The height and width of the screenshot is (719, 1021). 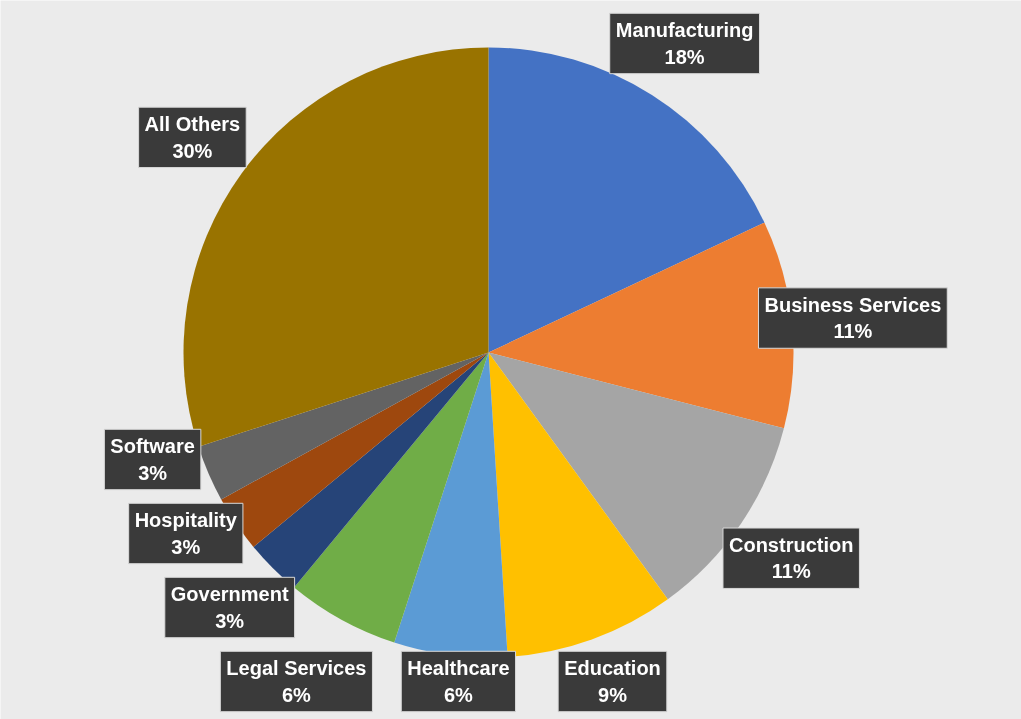 What do you see at coordinates (791, 545) in the screenshot?
I see `slice-label: Construction` at bounding box center [791, 545].